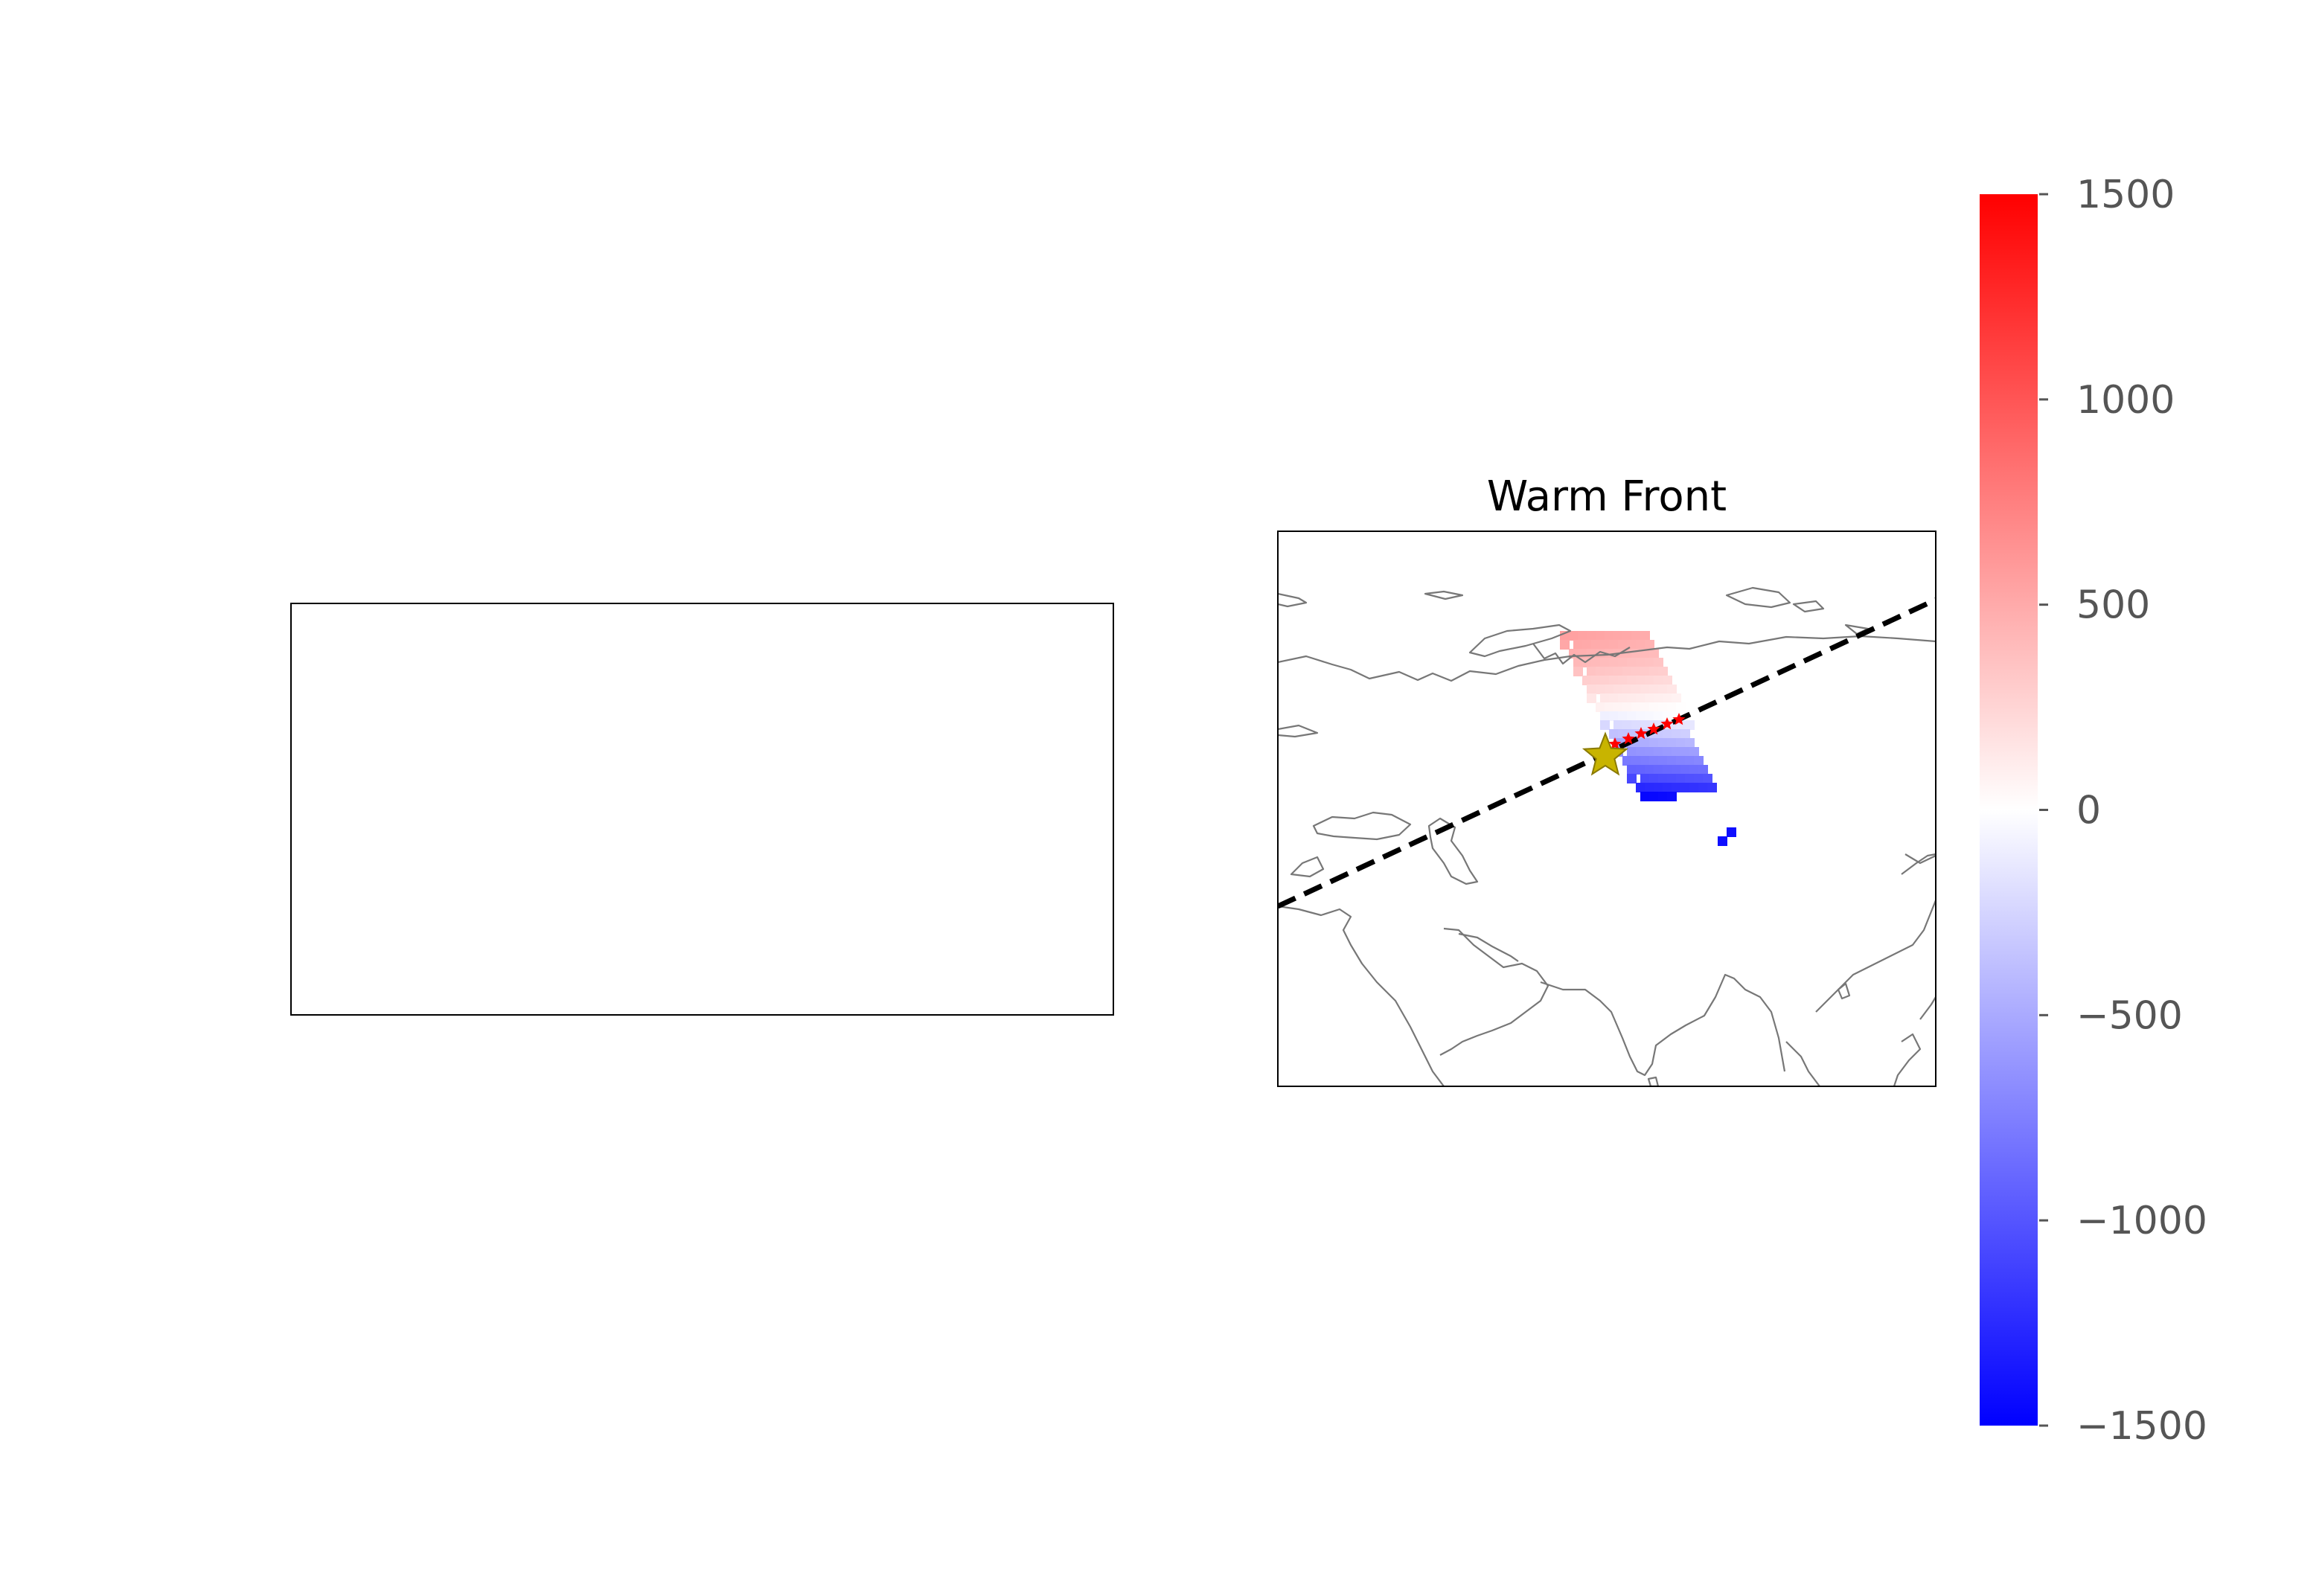 This screenshot has height=1596, width=2322. I want to click on coastline-philippines, so click(1908, 1059).